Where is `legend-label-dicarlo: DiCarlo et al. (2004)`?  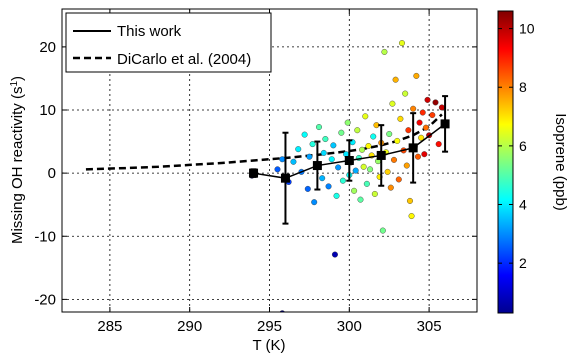 legend-label-dicarlo: DiCarlo et al. (2004) is located at coordinates (184, 59).